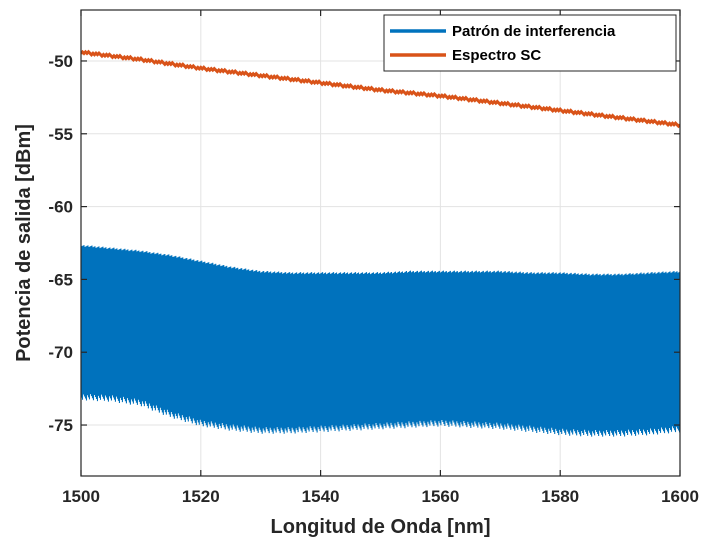 Image resolution: width=704 pixels, height=544 pixels. What do you see at coordinates (24, 243) in the screenshot?
I see `y-axis-label: Potencia de salida [dBm]` at bounding box center [24, 243].